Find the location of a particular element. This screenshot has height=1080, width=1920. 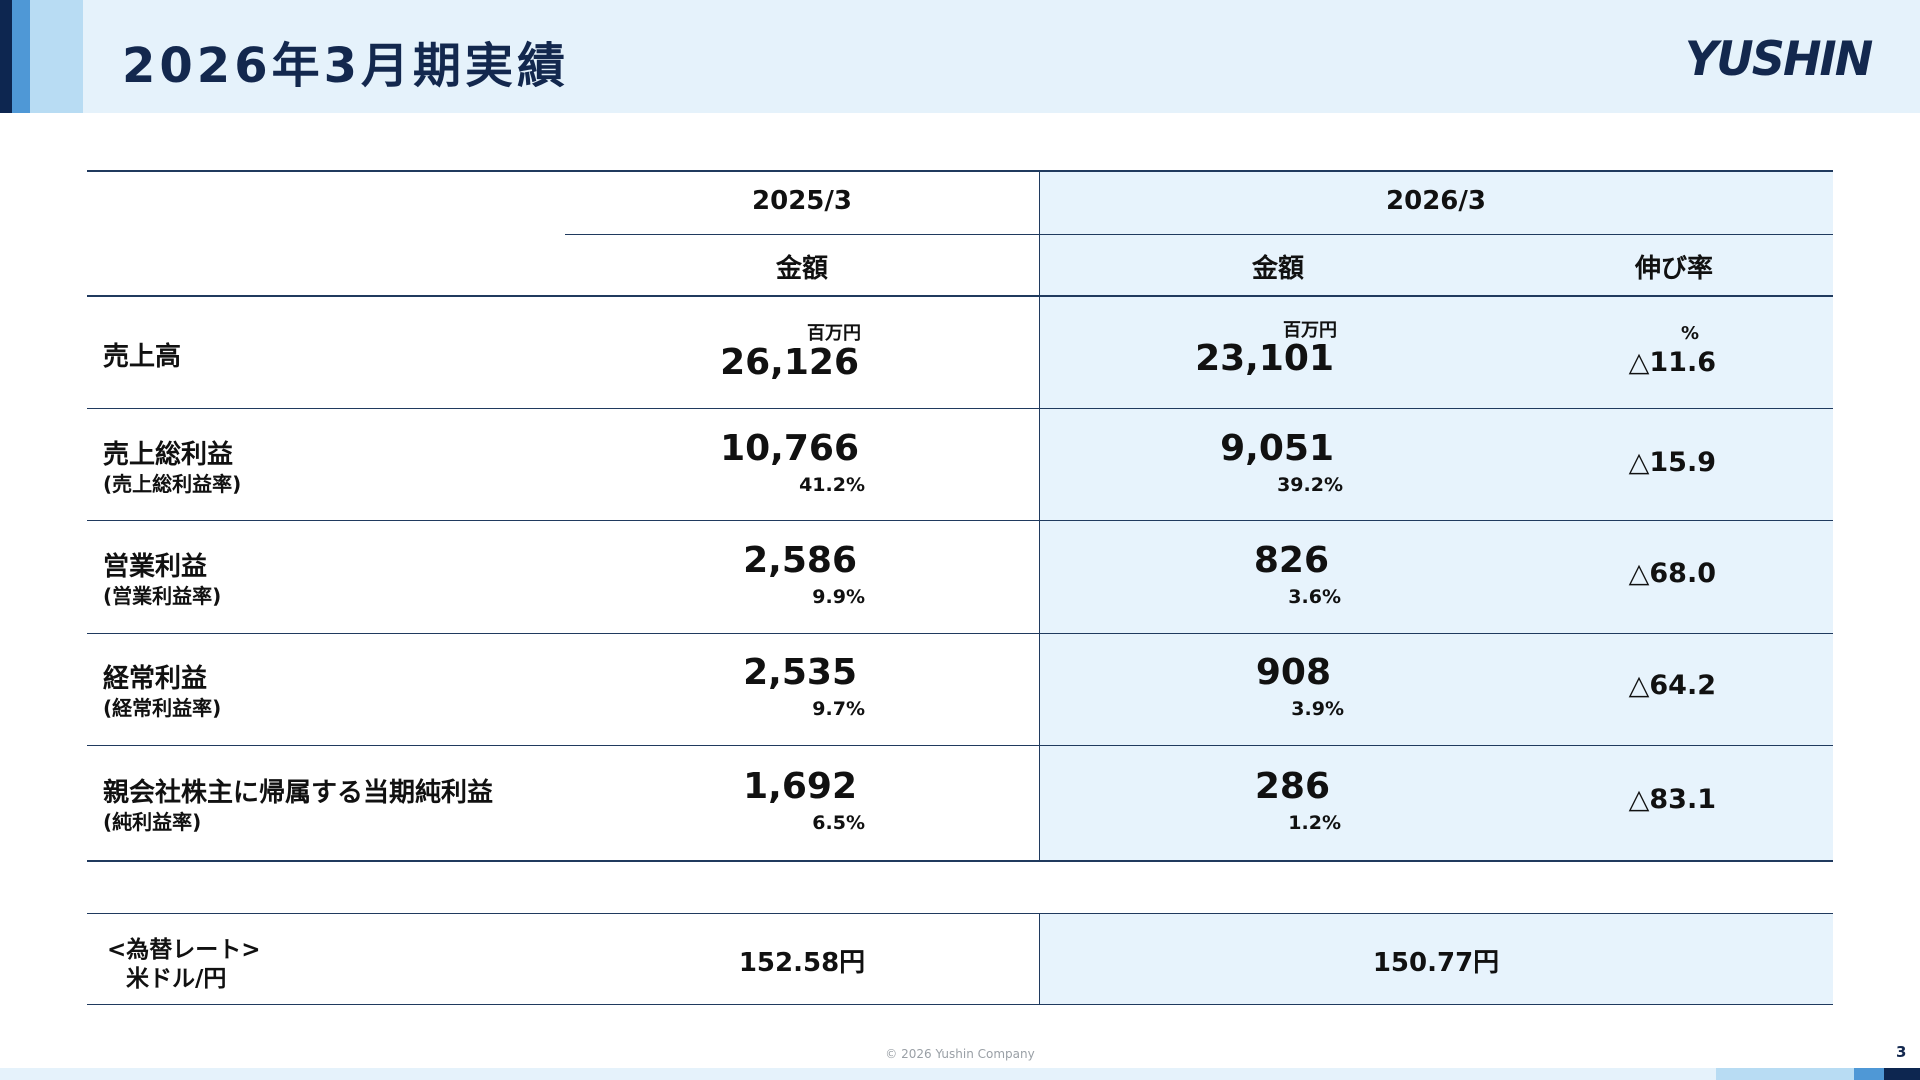

row-sublabel-ordinary-margin: (経常利益率) is located at coordinates (162, 708).